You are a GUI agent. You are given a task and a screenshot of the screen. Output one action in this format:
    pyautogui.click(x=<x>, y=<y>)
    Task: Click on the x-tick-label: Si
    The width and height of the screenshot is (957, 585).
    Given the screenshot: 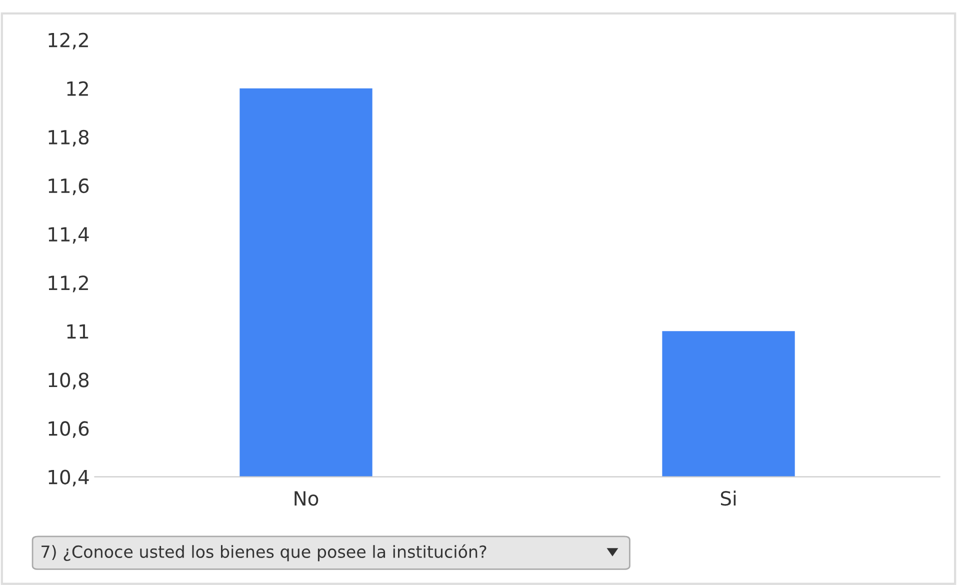 What is the action you would take?
    pyautogui.click(x=728, y=498)
    